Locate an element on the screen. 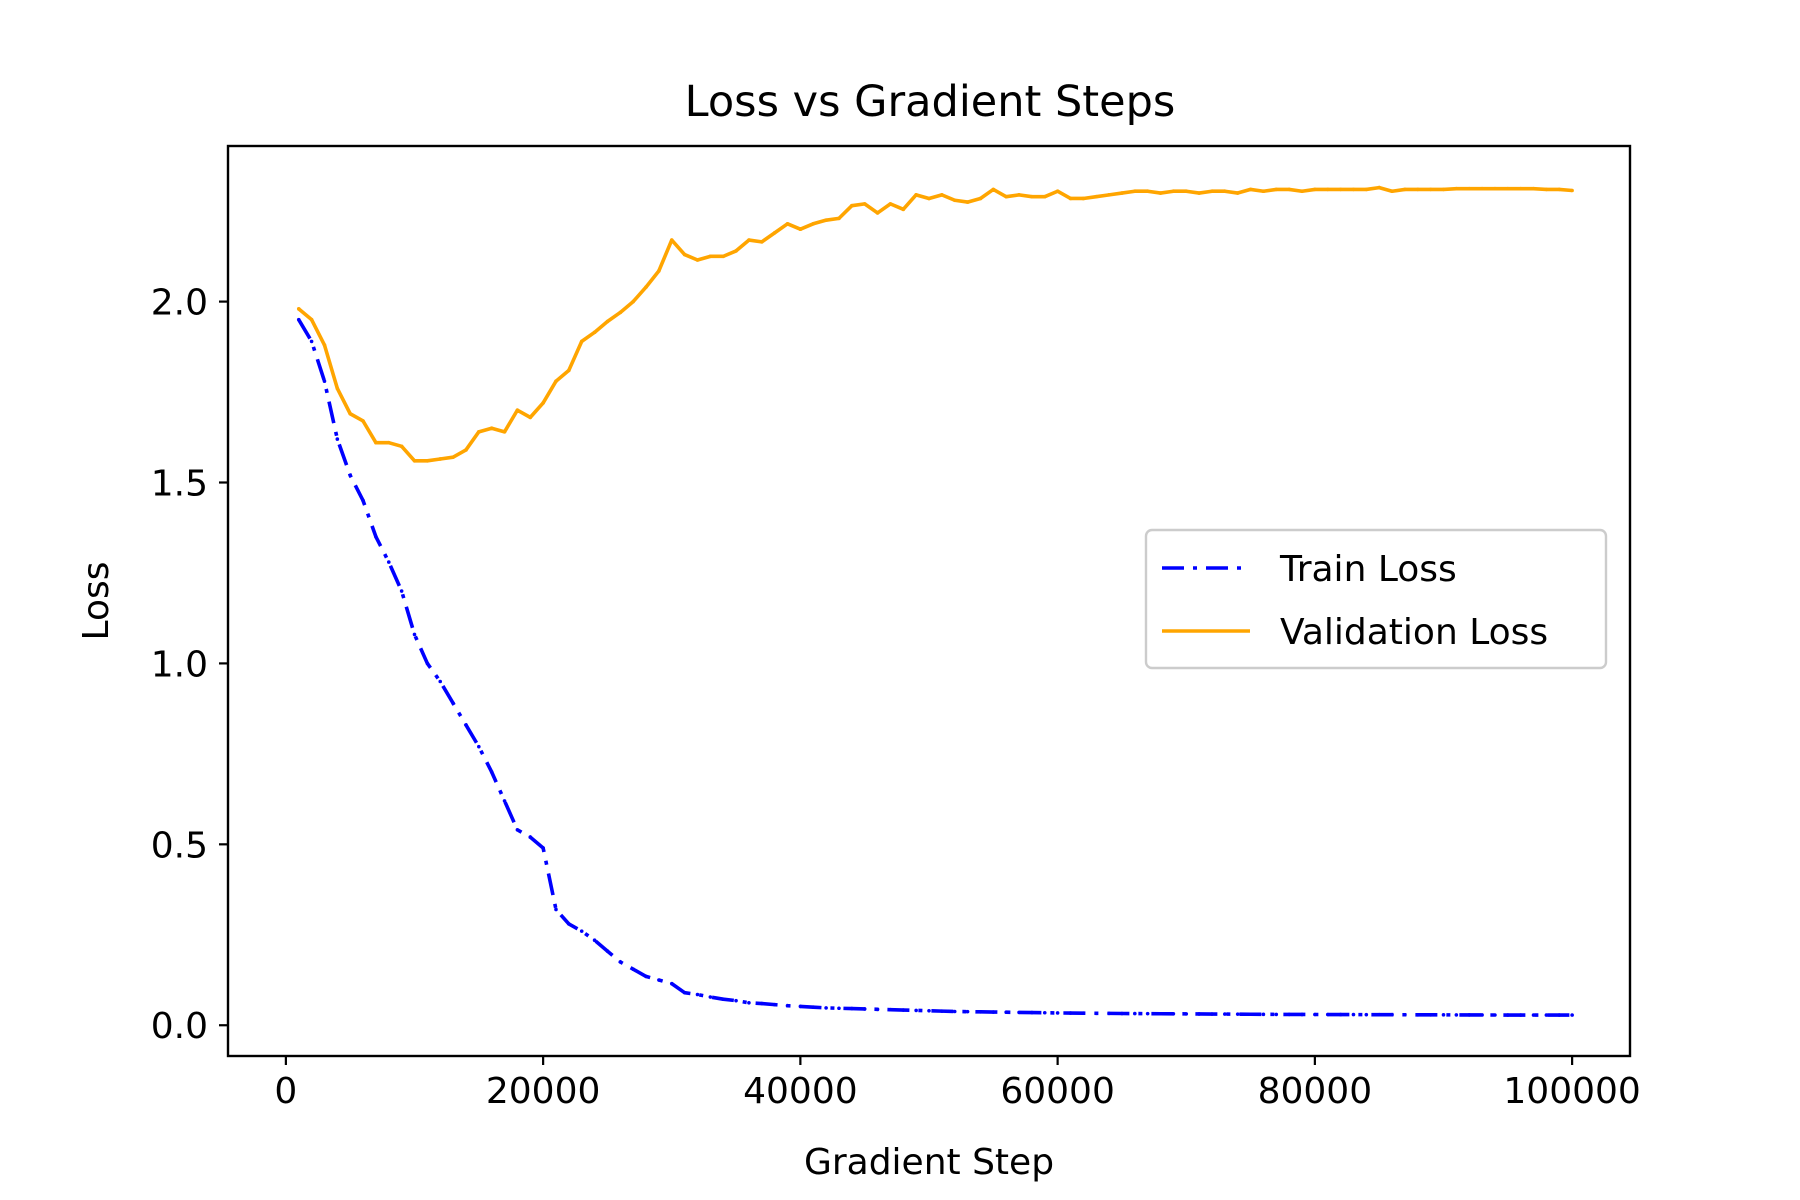  x-tick-label: 100000 is located at coordinates (1571, 1091).